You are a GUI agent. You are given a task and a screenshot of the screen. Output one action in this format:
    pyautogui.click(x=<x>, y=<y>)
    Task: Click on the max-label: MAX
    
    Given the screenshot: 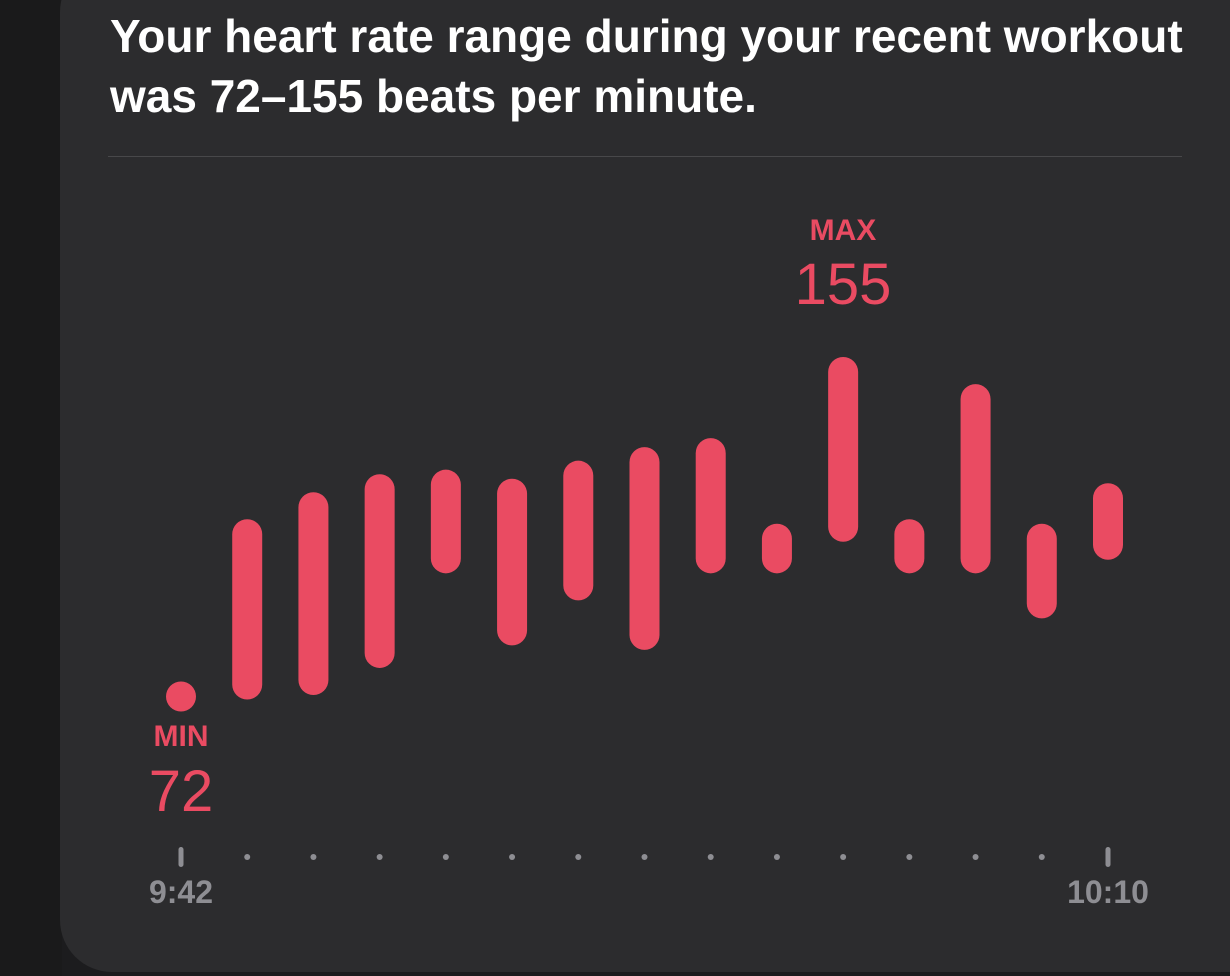 What is the action you would take?
    pyautogui.click(x=843, y=230)
    